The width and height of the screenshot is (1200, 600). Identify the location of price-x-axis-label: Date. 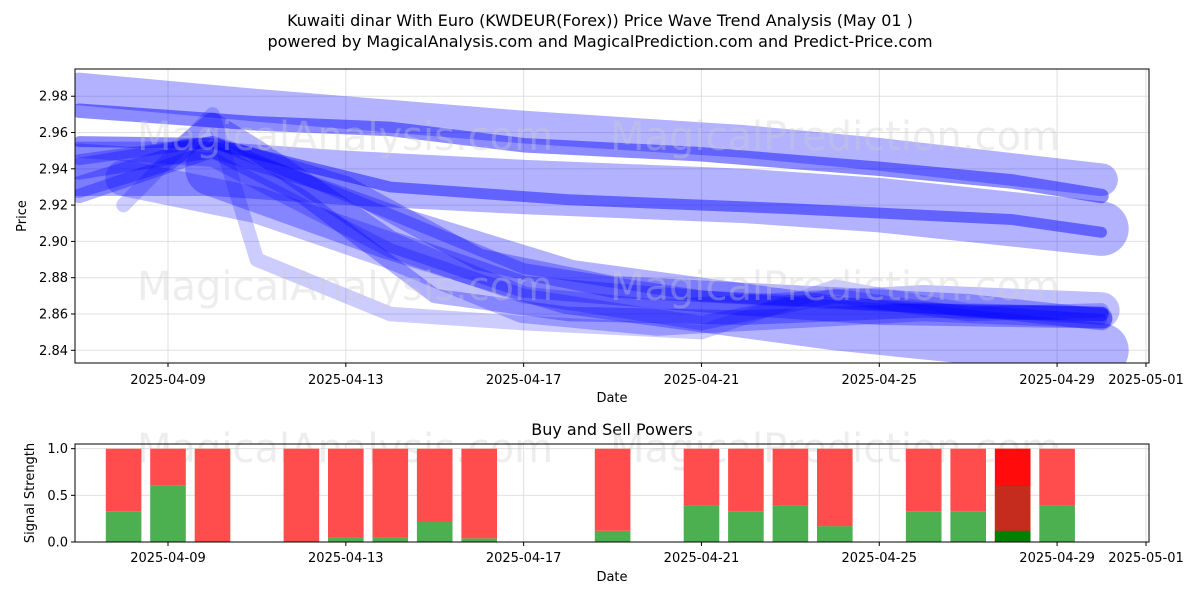
(611, 398).